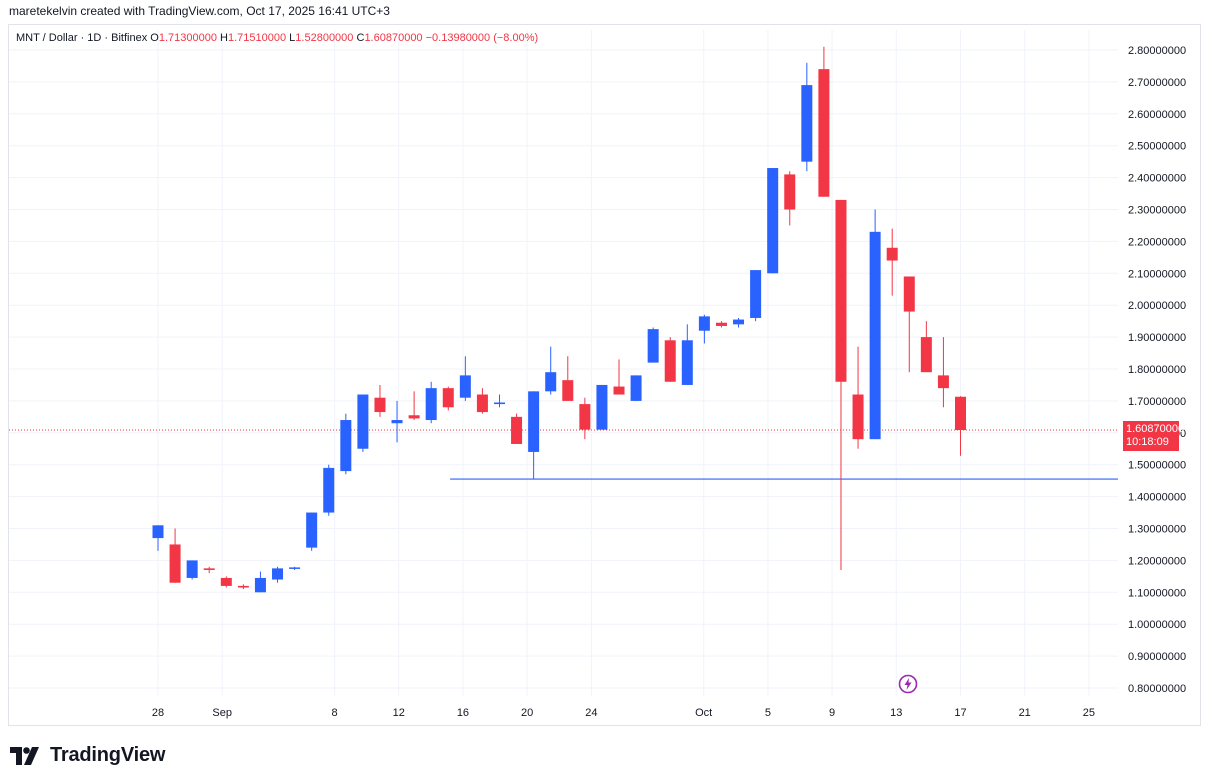 This screenshot has width=1211, height=784. What do you see at coordinates (222, 713) in the screenshot?
I see `x-tick-label: Sep` at bounding box center [222, 713].